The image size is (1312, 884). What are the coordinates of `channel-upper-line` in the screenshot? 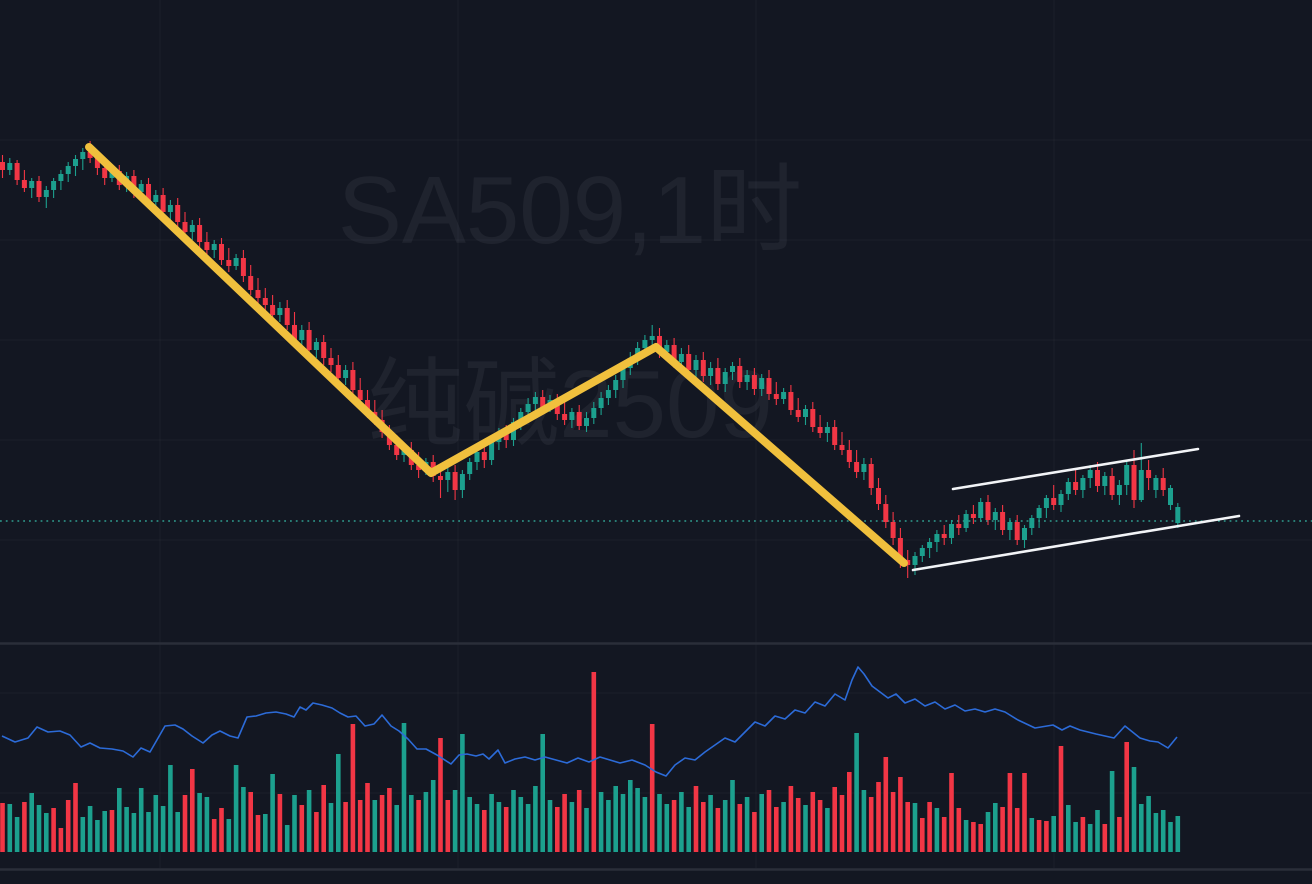 It's located at (1075, 469).